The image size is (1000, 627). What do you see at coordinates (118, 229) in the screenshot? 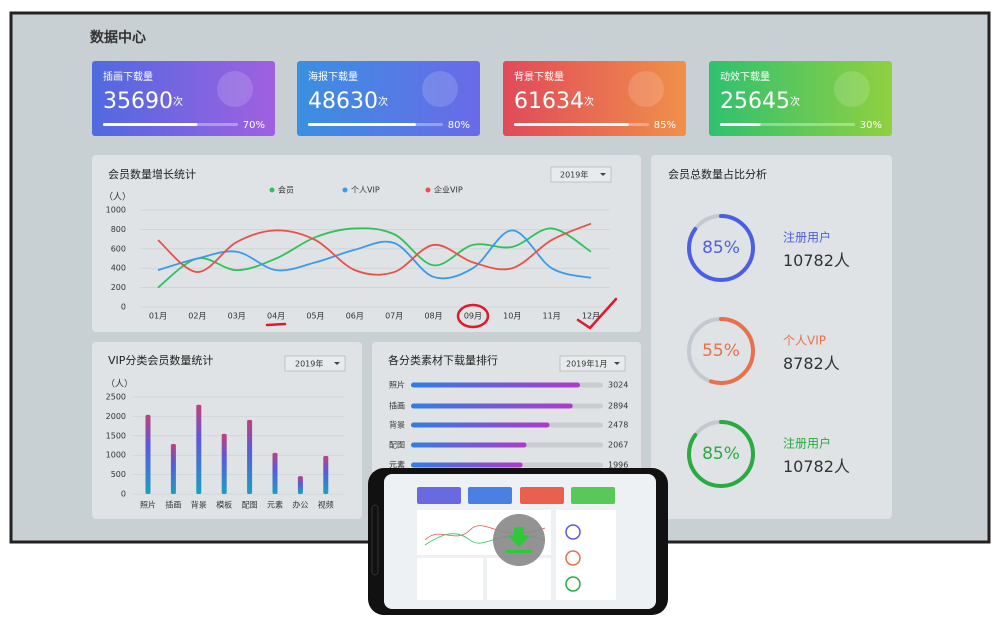
I see `y-tick-label: 800` at bounding box center [118, 229].